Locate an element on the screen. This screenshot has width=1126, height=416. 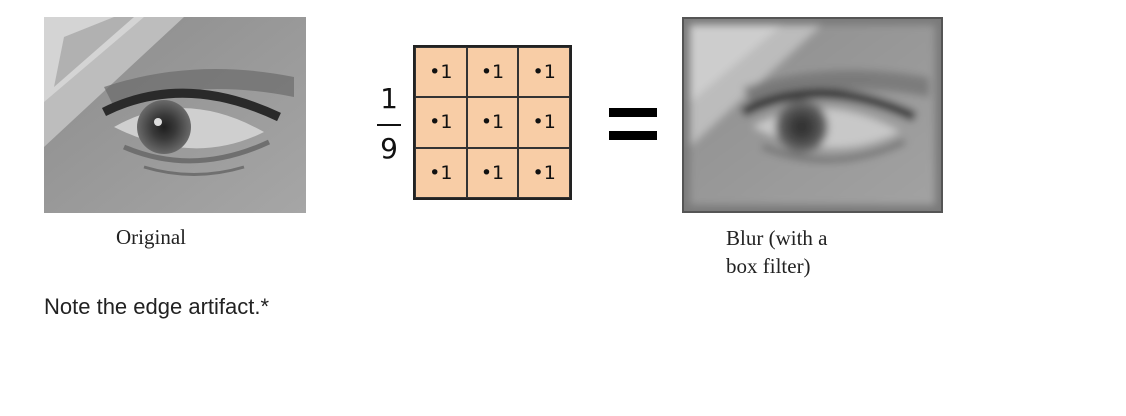
box-filter-kernel: •1 •1 •1 •1 •1 •1 •1 •1 •1 is located at coordinates (492, 122).